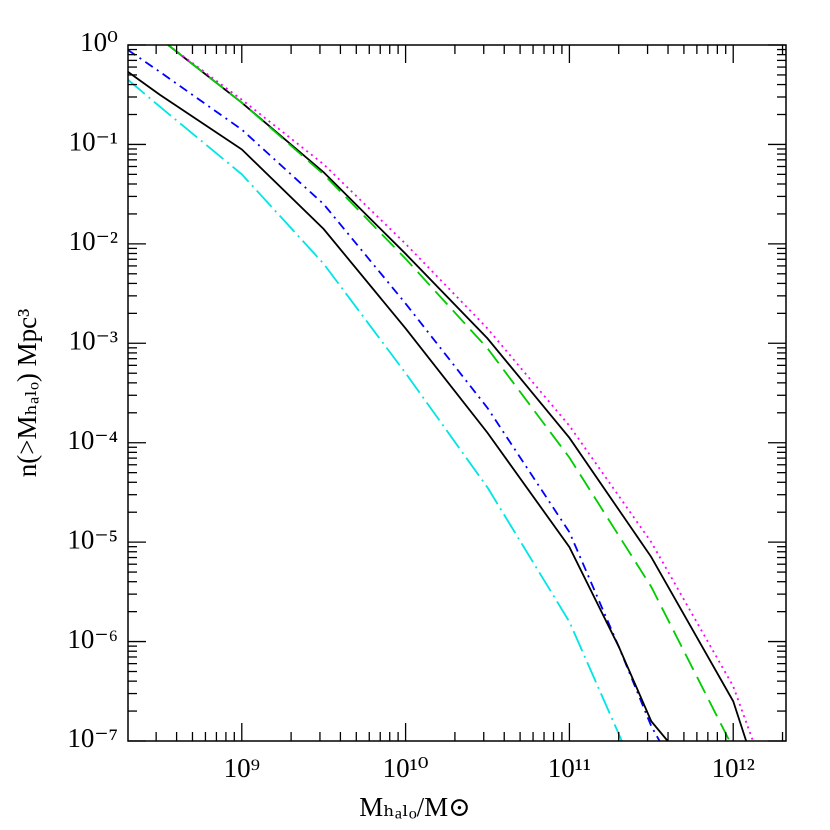  What do you see at coordinates (733, 768) in the screenshot?
I see `x-tick-label: 10¹²` at bounding box center [733, 768].